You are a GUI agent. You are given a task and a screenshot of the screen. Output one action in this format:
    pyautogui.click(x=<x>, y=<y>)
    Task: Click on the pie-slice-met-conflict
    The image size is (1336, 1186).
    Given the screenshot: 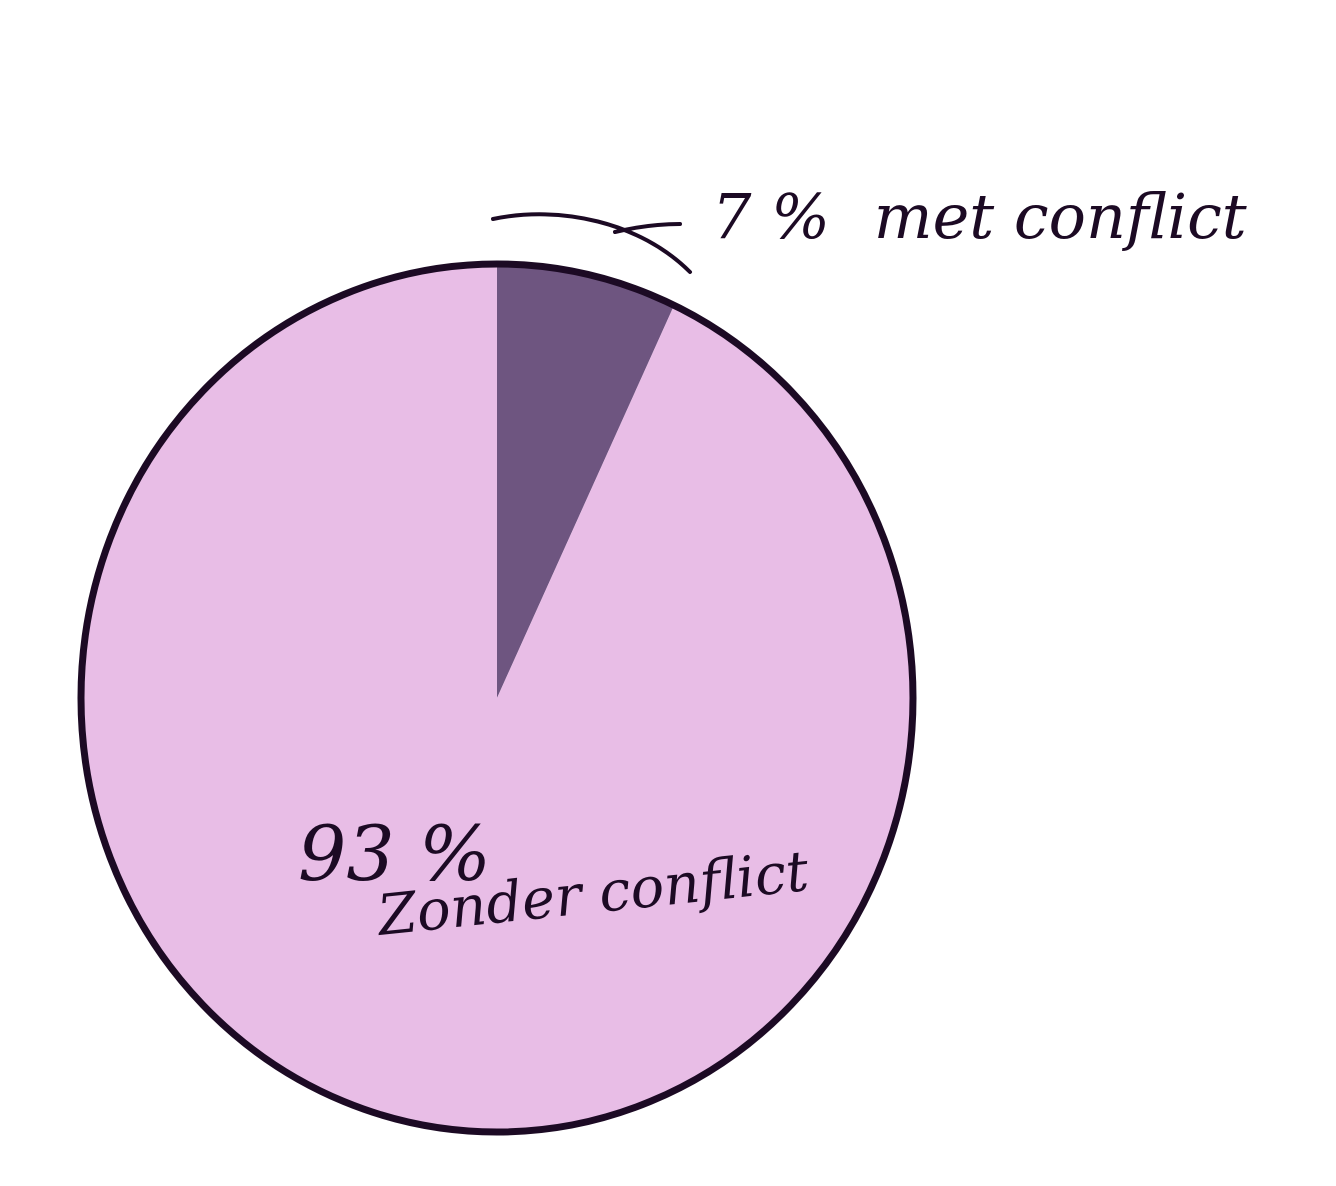 What is the action you would take?
    pyautogui.click(x=586, y=481)
    